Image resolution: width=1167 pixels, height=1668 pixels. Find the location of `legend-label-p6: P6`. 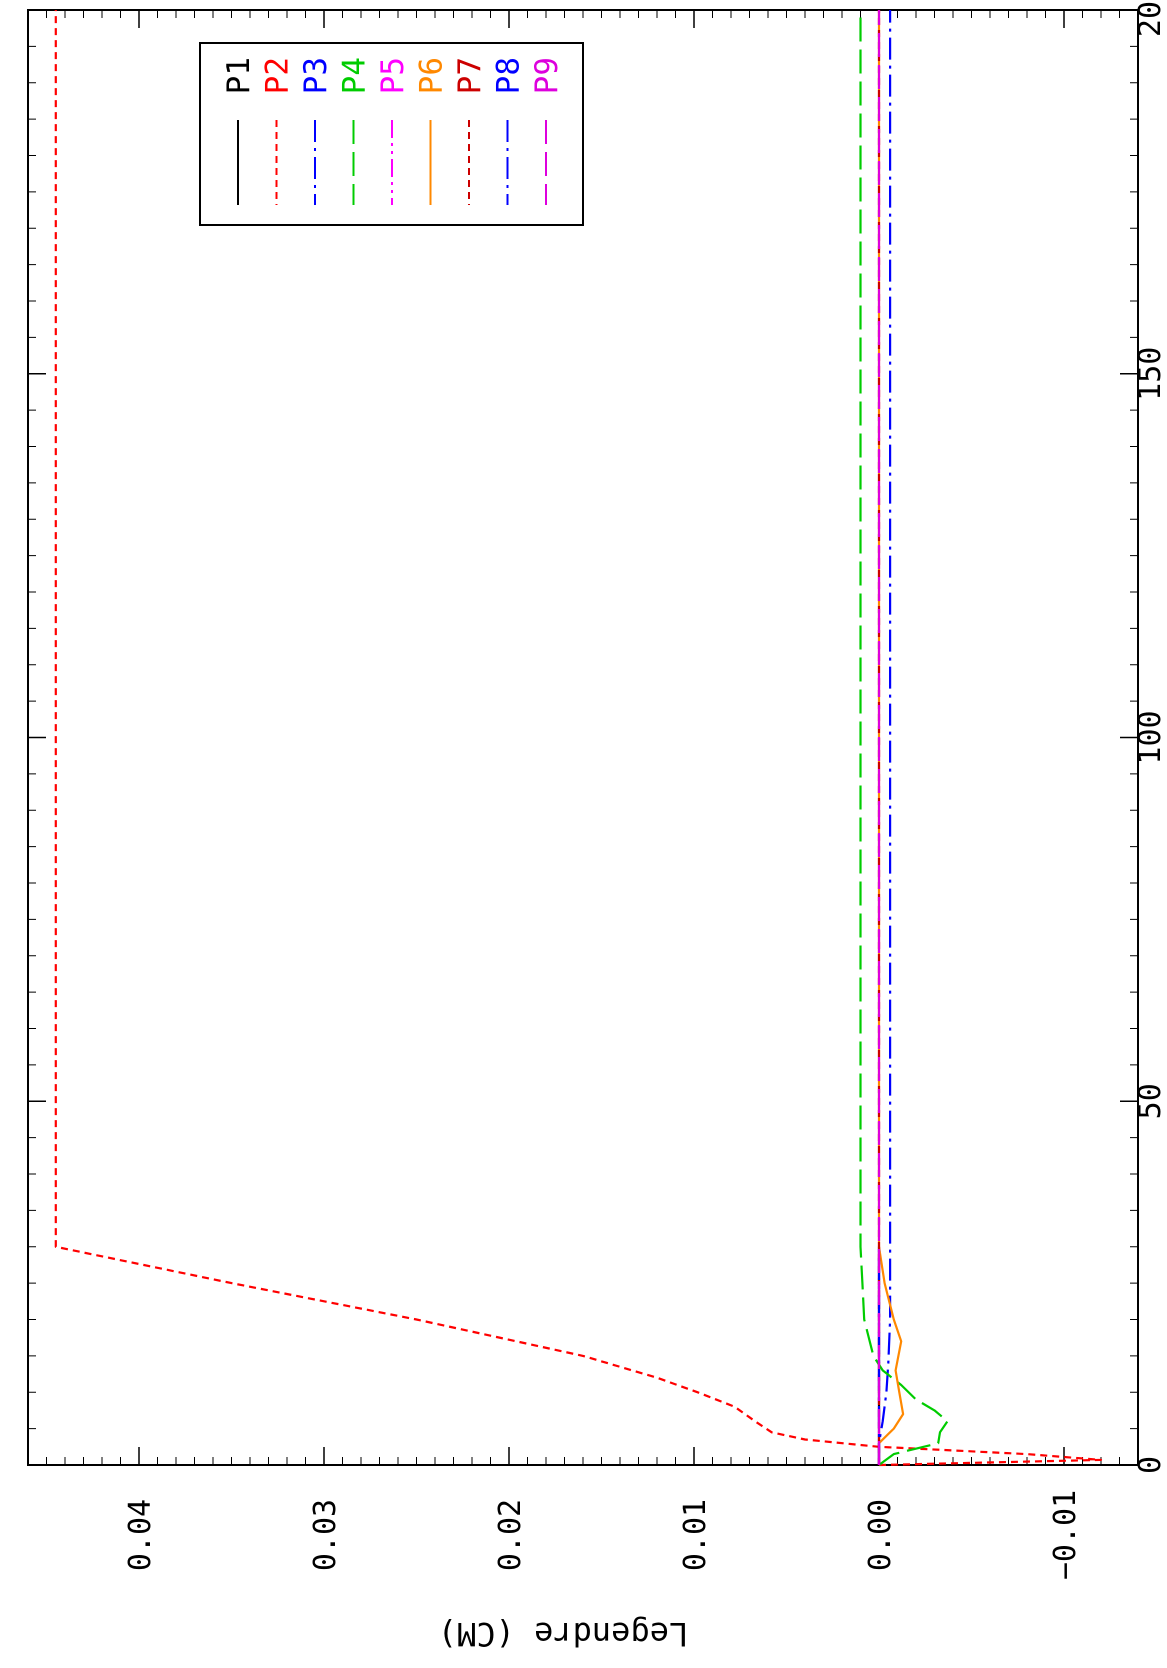

legend-label-p6: P6 is located at coordinates (432, 75).